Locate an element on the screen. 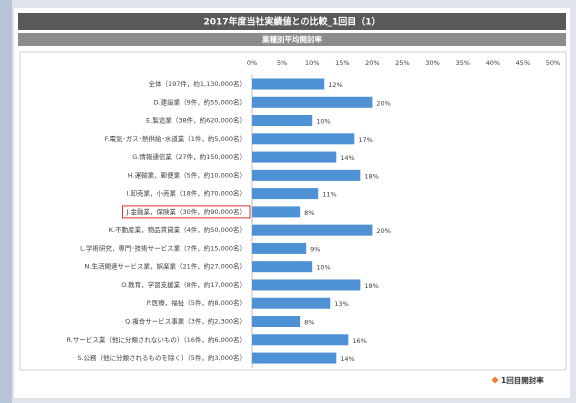 The height and width of the screenshot is (403, 576). y-tick-label: K.不動産業，物品賃貸業（4件，約50,000名） is located at coordinates (177, 229).